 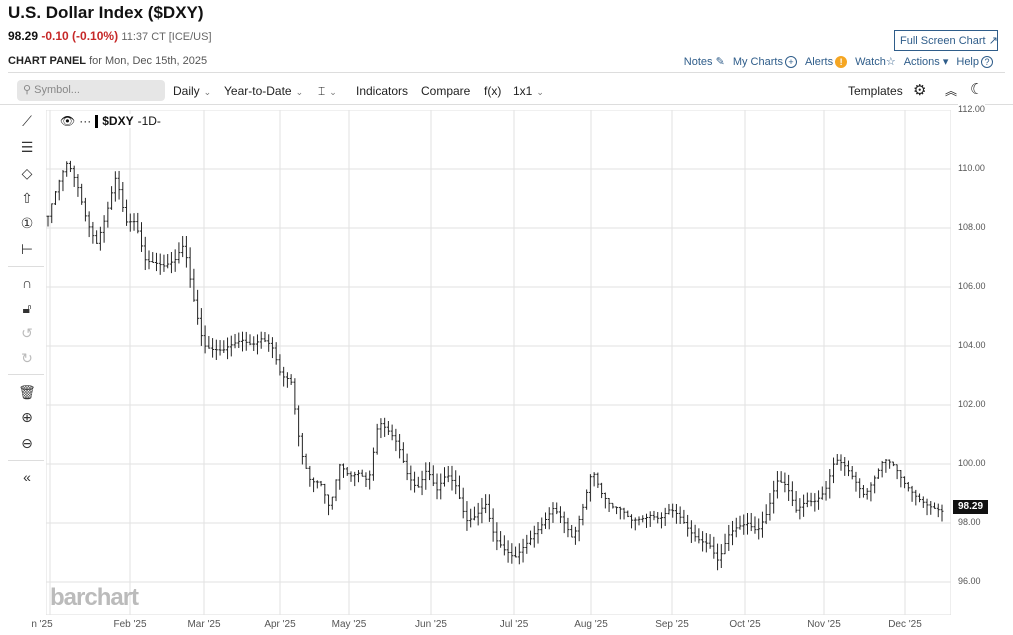 I want to click on interval-dropdown: Daily ⌄, so click(x=192, y=91).